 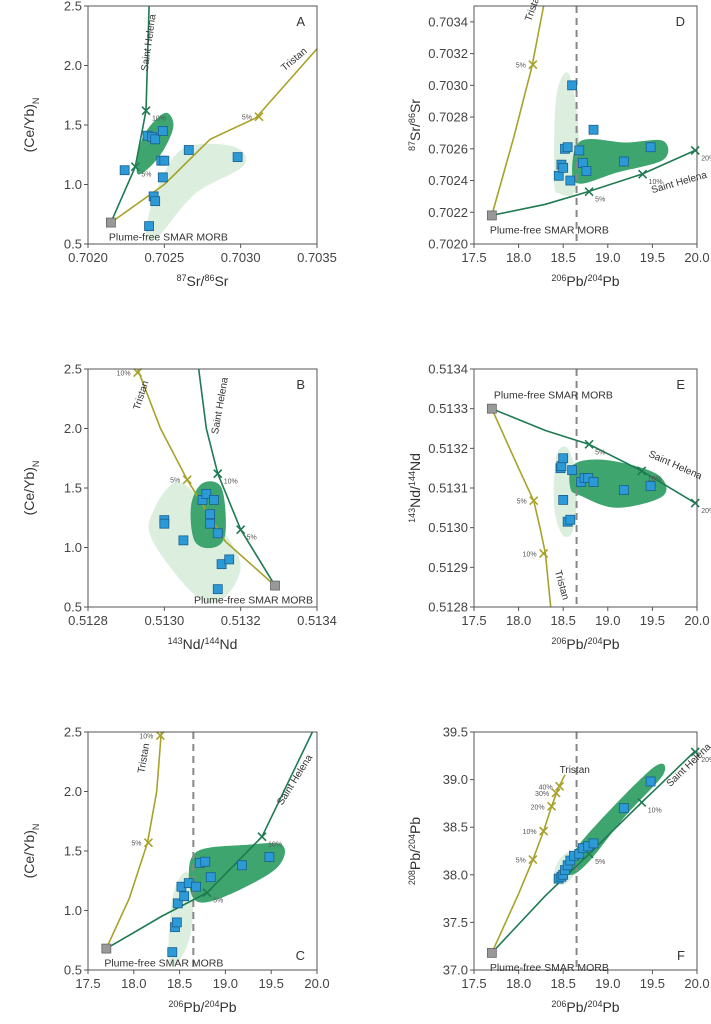 What do you see at coordinates (530, 554) in the screenshot?
I see `tristan-mark-label: 10%` at bounding box center [530, 554].